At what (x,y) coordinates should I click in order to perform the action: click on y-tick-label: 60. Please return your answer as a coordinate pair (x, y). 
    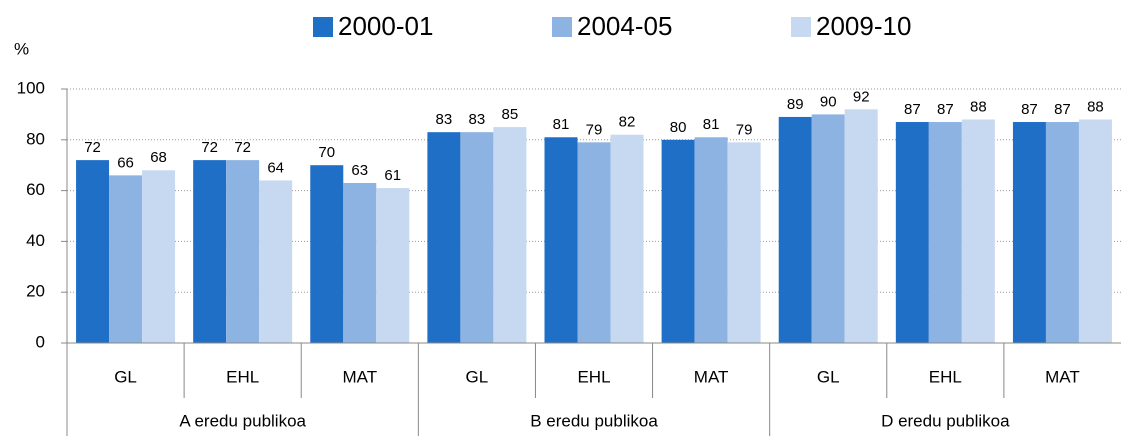
    Looking at the image, I should click on (35, 189).